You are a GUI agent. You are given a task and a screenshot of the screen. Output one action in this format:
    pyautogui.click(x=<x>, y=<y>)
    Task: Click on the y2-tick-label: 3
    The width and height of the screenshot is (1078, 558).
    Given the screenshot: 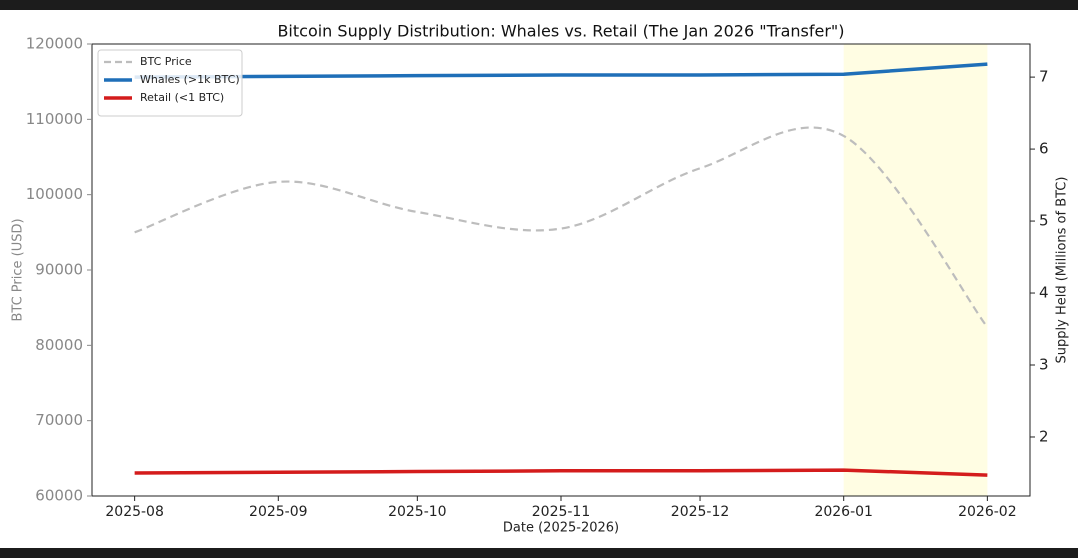 What is the action you would take?
    pyautogui.click(x=1044, y=365)
    